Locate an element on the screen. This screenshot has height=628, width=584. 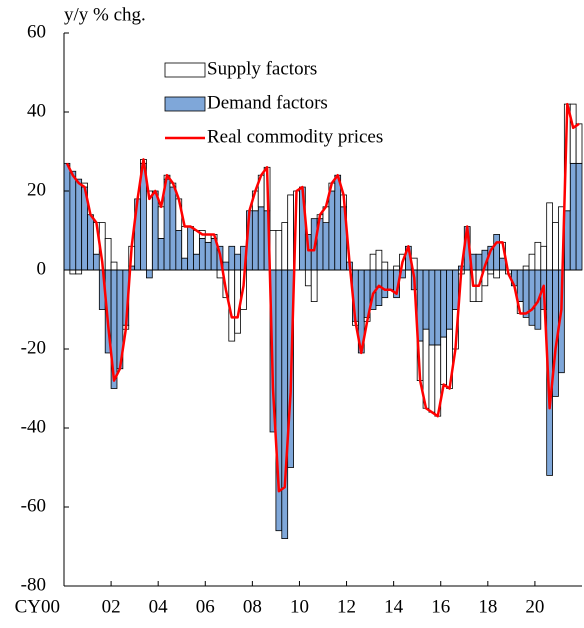
x-tick-label: 20 is located at coordinates (534, 606).